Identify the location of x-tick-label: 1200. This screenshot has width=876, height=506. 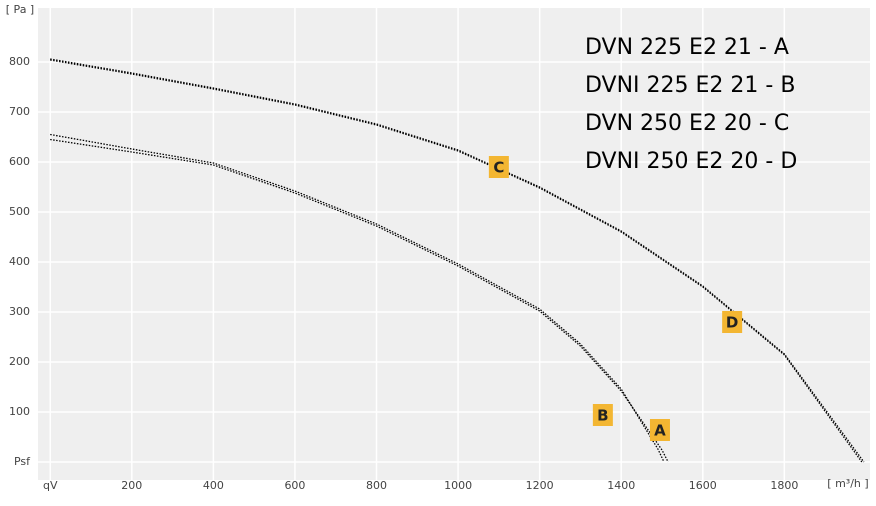
(540, 485).